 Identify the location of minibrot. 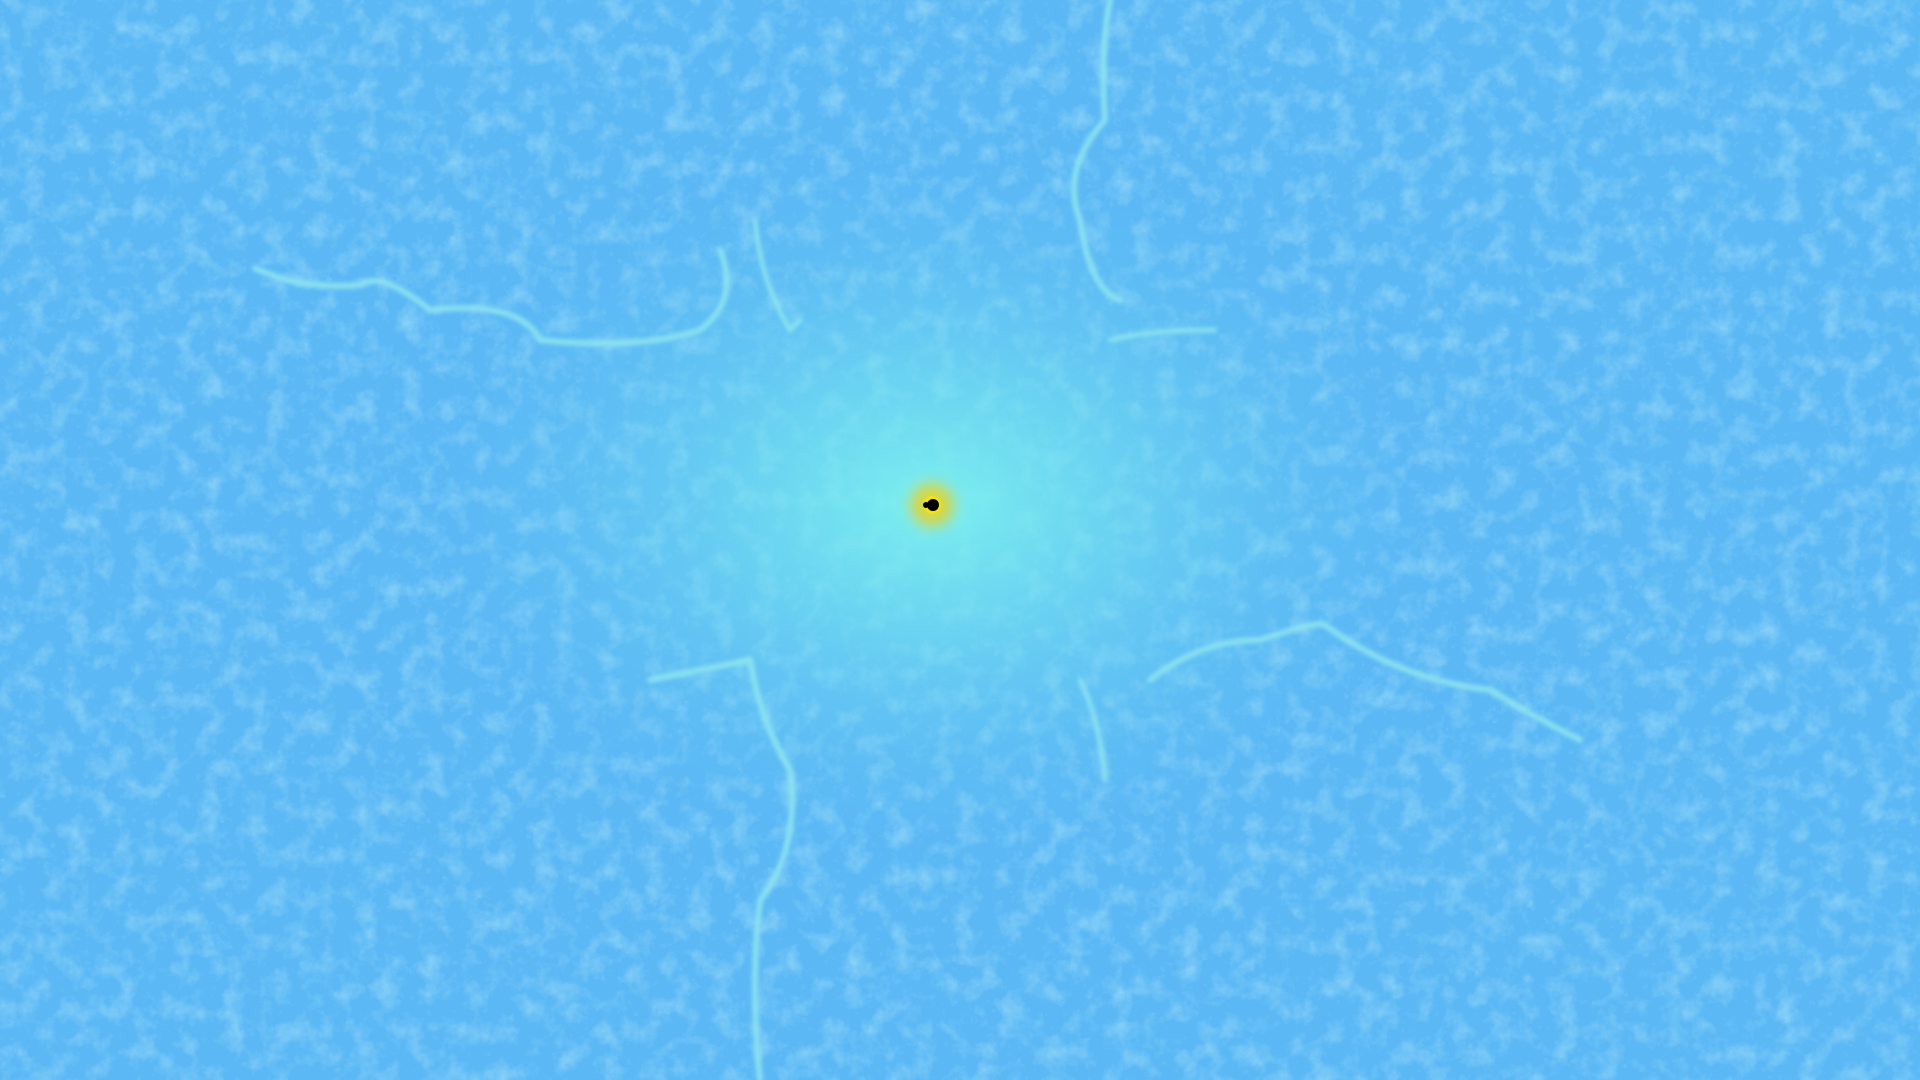
(932, 505).